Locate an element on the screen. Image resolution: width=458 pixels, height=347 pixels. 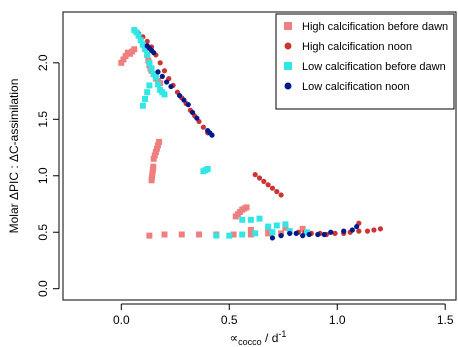
x-axis-title: ∝cocco / d-1 is located at coordinates (258, 338).